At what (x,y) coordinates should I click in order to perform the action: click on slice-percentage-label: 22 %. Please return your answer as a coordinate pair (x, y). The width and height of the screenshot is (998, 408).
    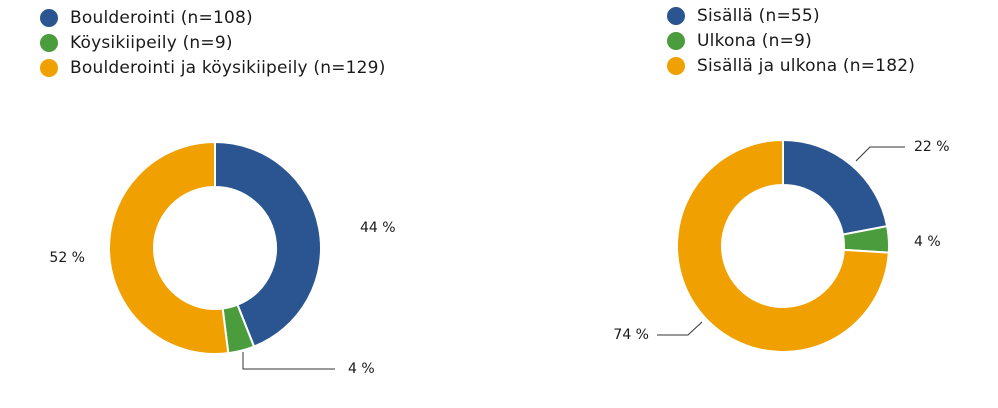
    Looking at the image, I should click on (932, 147).